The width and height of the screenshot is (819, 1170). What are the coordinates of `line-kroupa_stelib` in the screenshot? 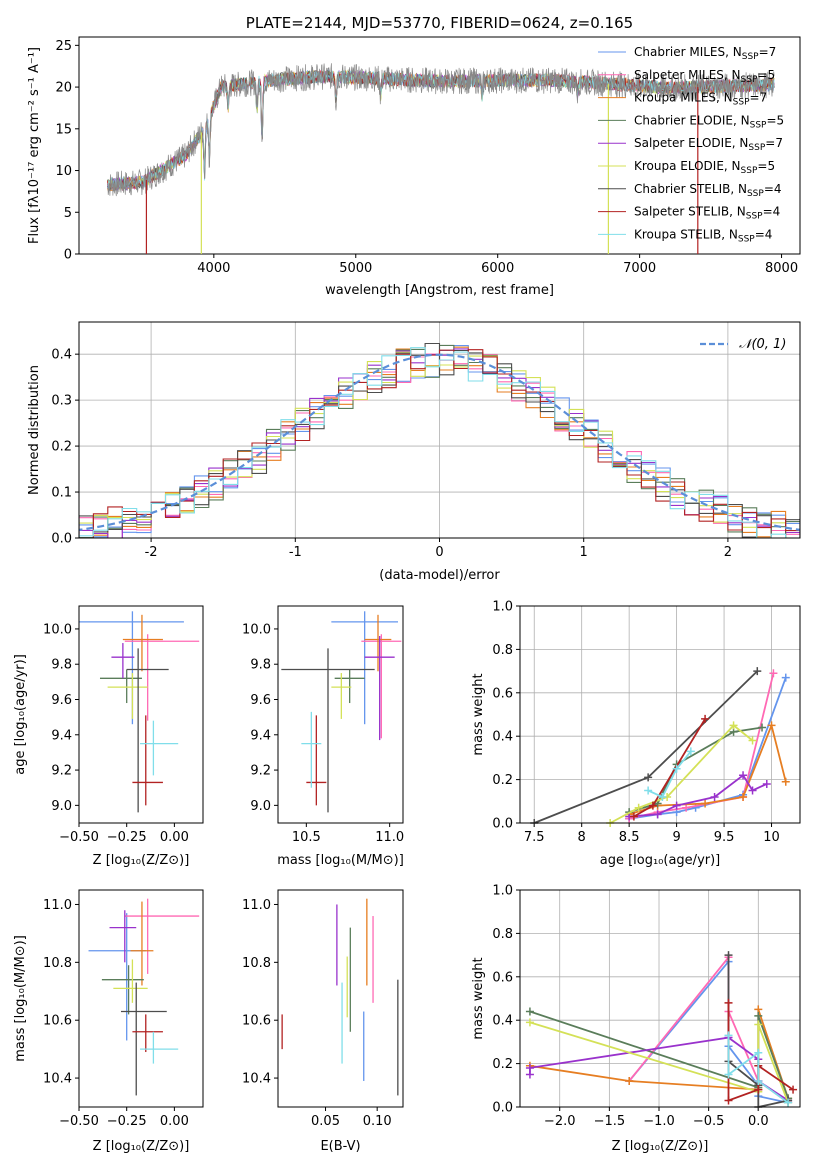 It's located at (669, 774).